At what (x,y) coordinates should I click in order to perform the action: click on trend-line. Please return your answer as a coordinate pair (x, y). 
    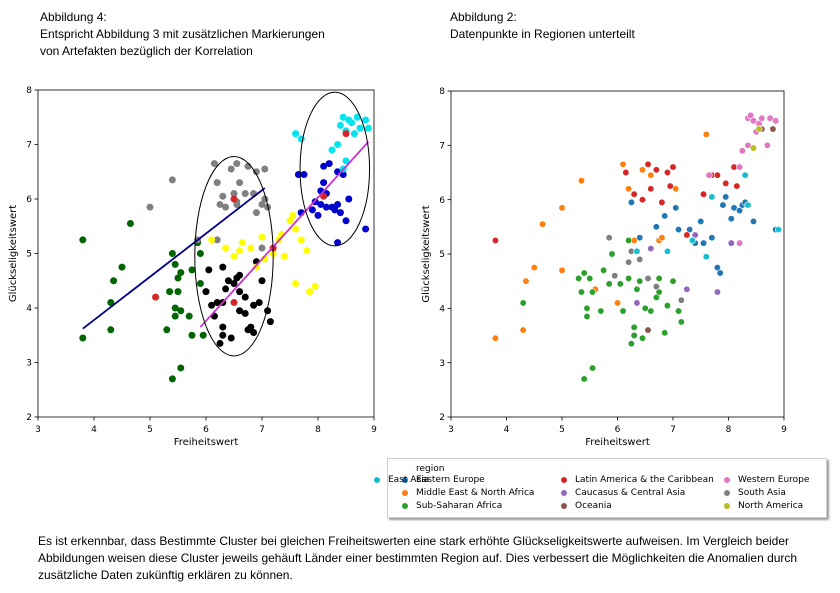
    Looking at the image, I should click on (174, 258).